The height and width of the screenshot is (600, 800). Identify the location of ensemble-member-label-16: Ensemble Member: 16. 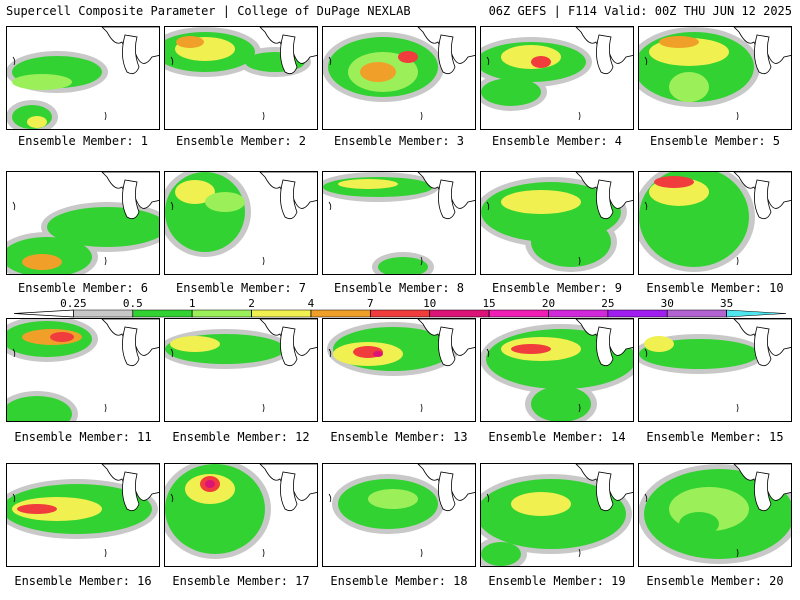
(83, 581).